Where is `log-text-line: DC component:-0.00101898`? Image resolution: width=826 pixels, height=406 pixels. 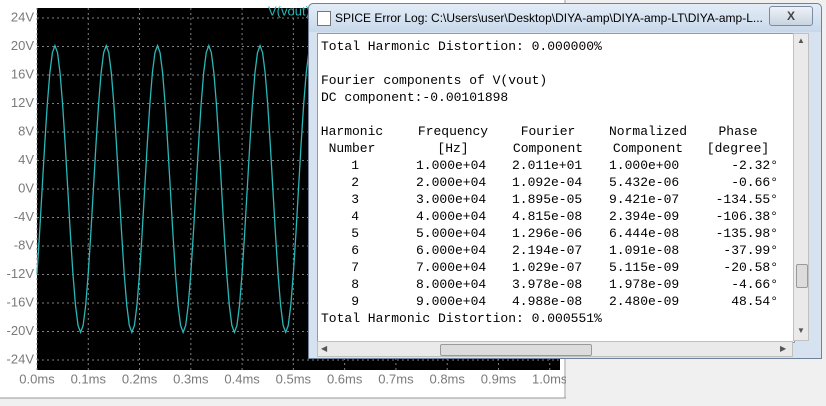
log-text-line: DC component:-0.00101898 is located at coordinates (415, 97).